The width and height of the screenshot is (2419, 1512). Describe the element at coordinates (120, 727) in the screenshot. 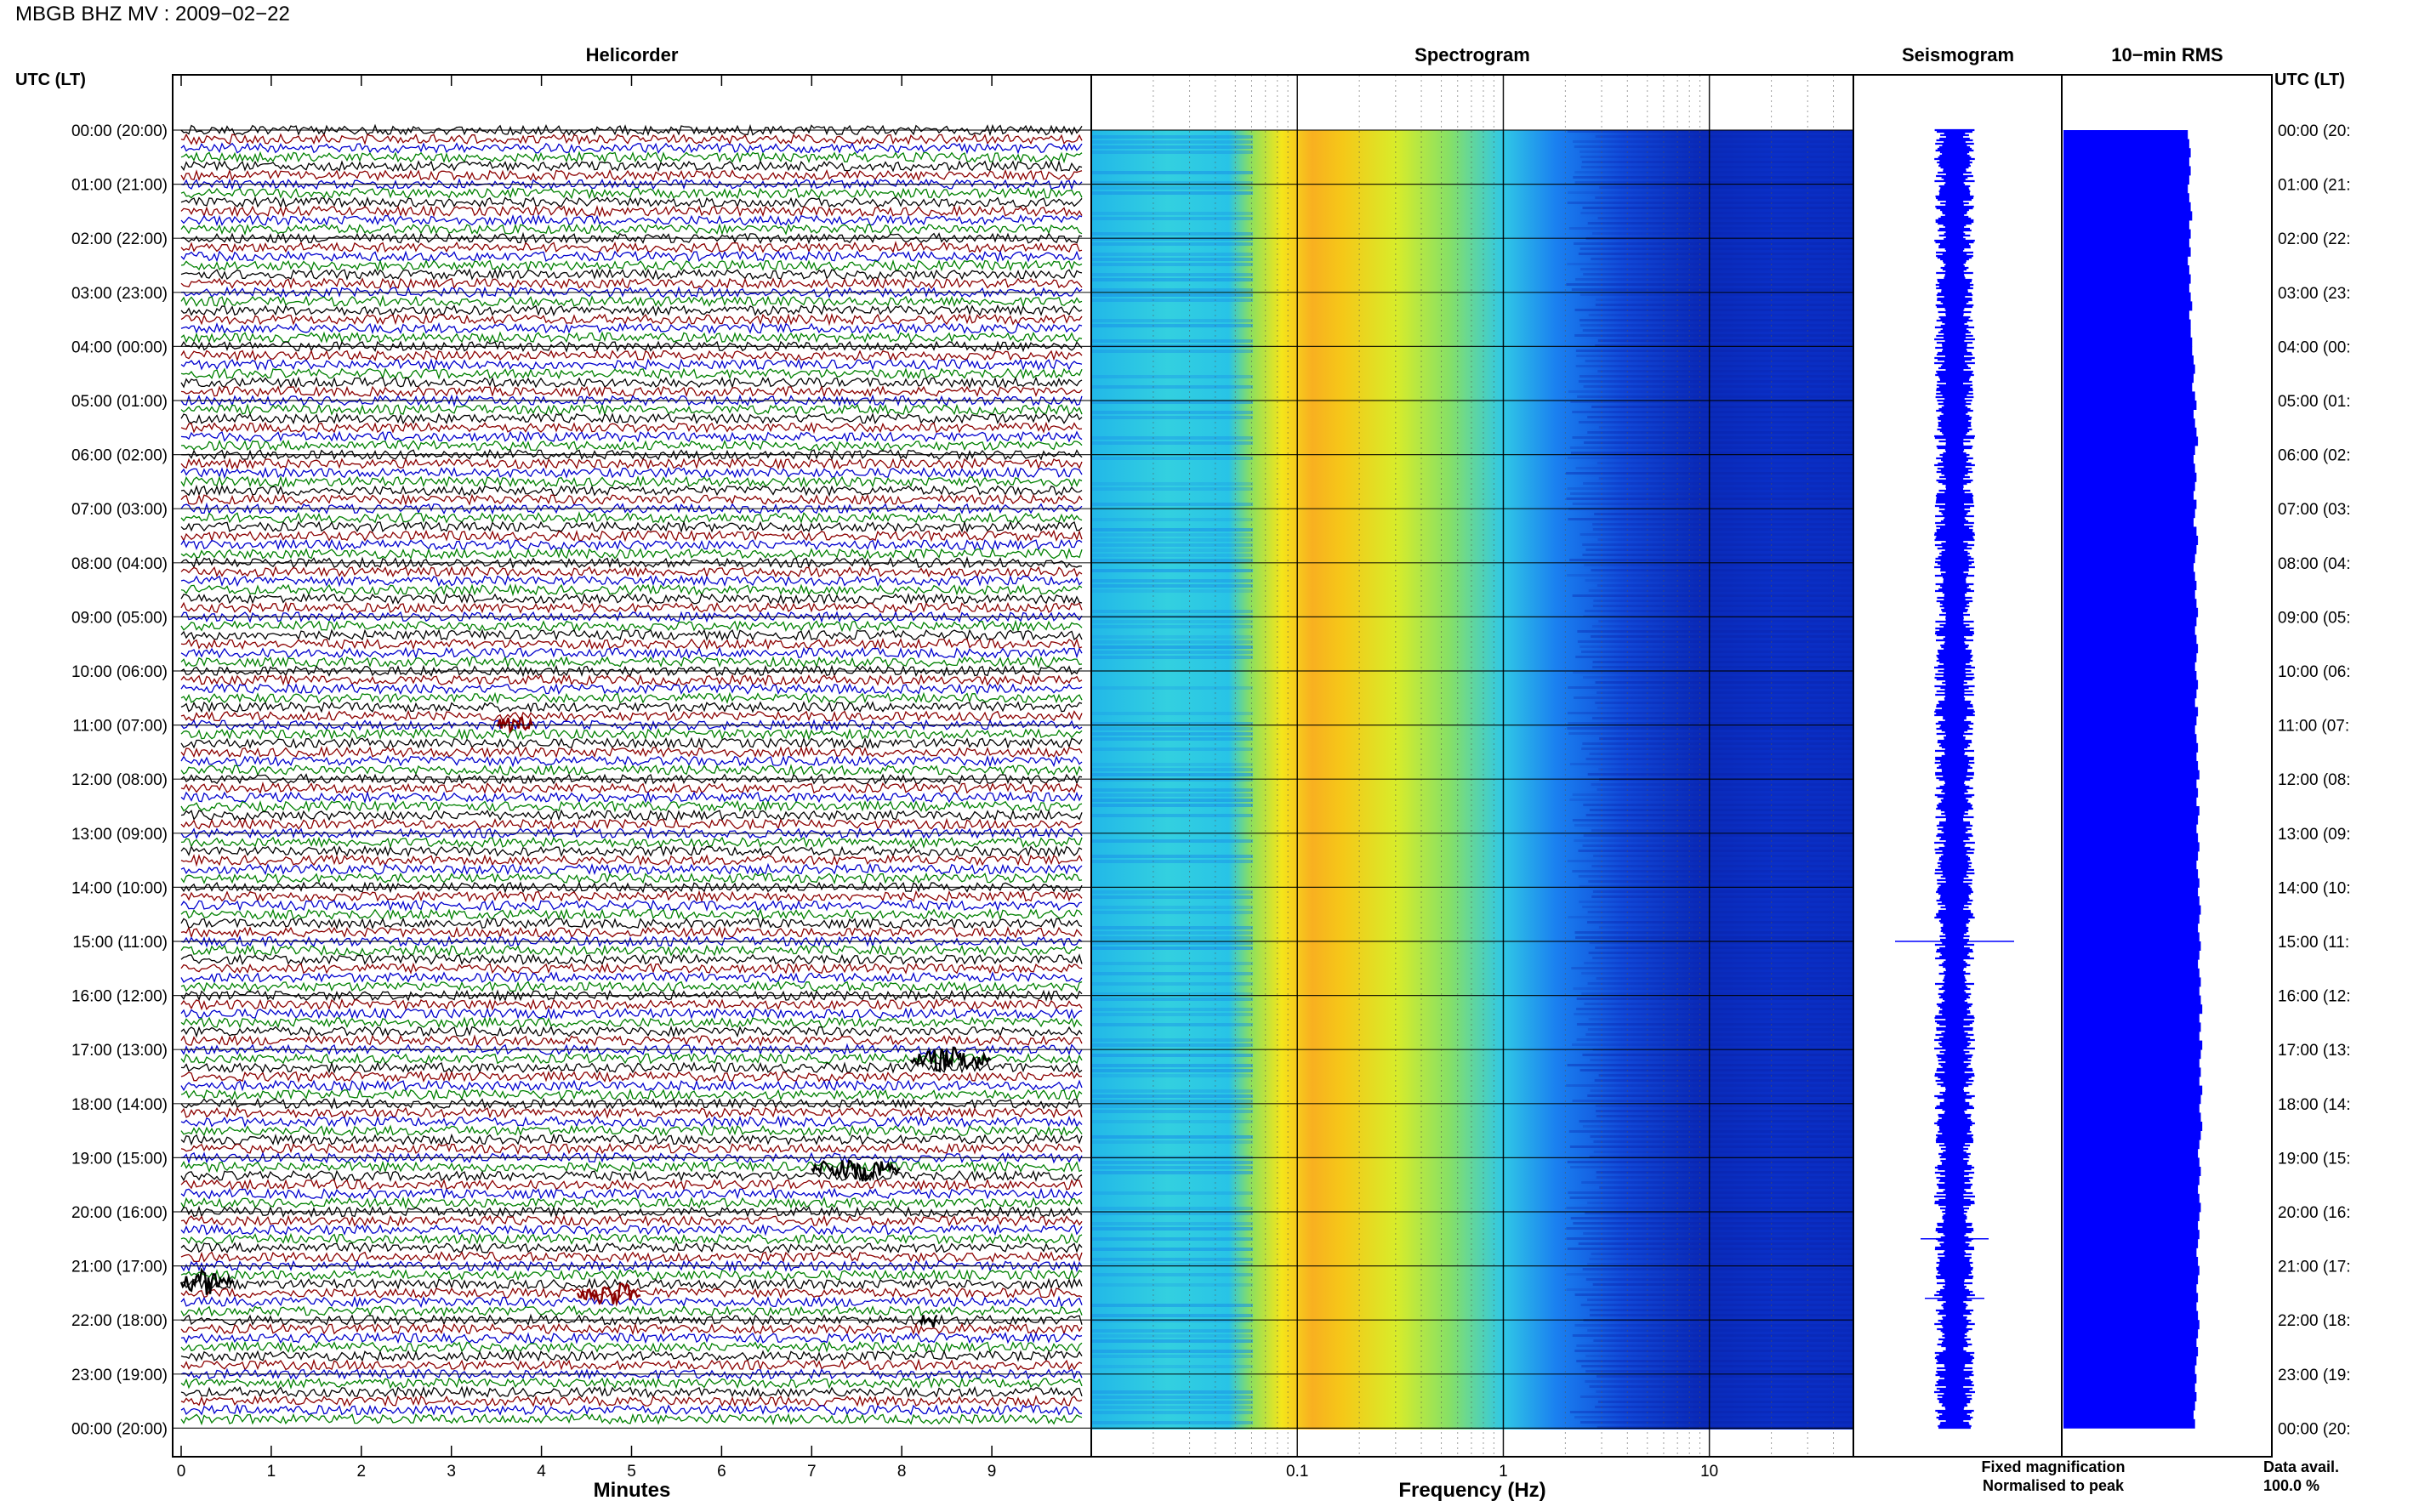

I see `time-tick-label: 11:00 (07:00)` at that location.